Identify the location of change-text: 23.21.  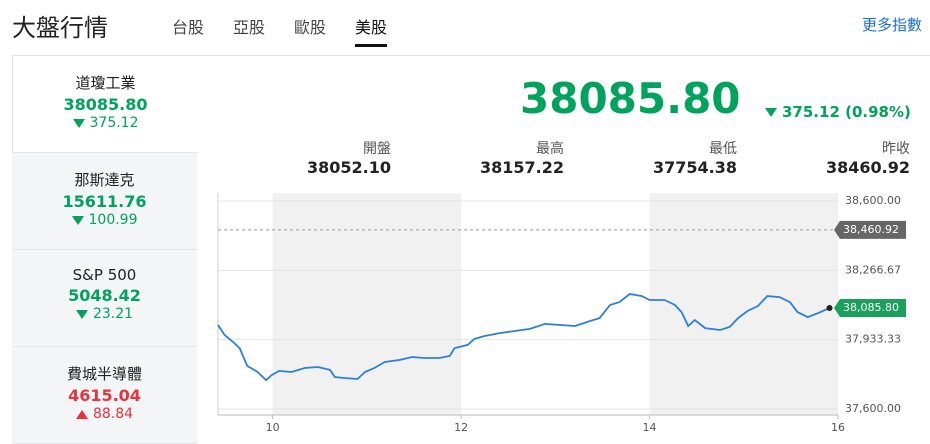
(113, 314).